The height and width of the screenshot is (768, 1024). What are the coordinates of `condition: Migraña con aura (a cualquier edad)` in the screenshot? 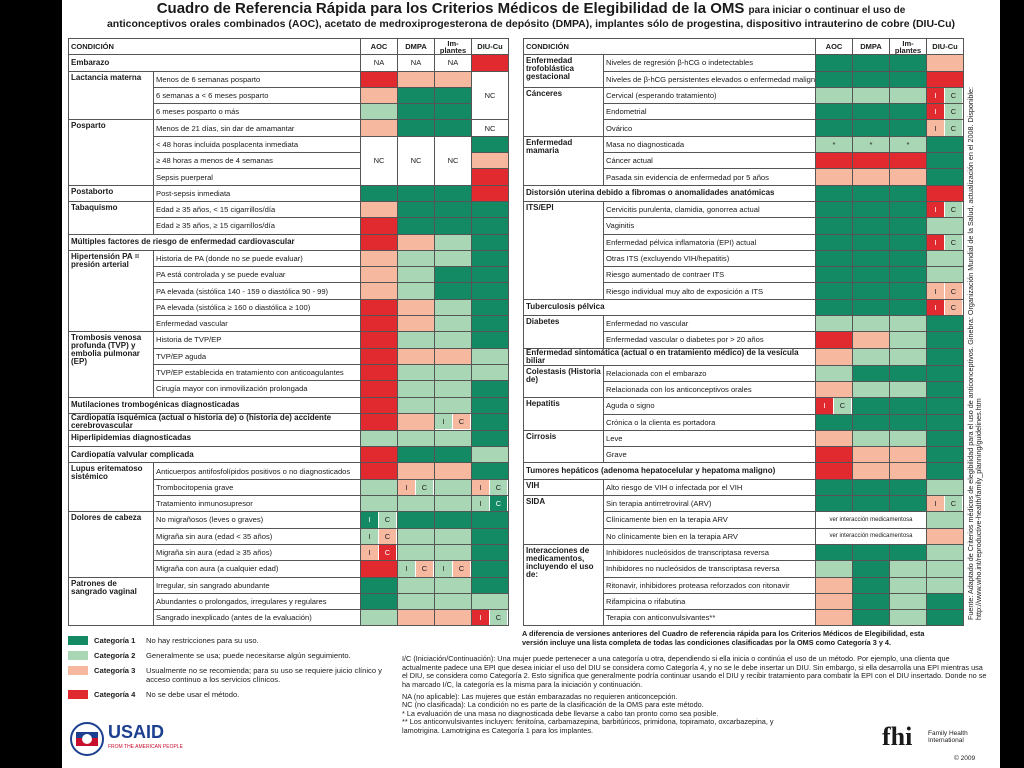 It's located at (257, 569).